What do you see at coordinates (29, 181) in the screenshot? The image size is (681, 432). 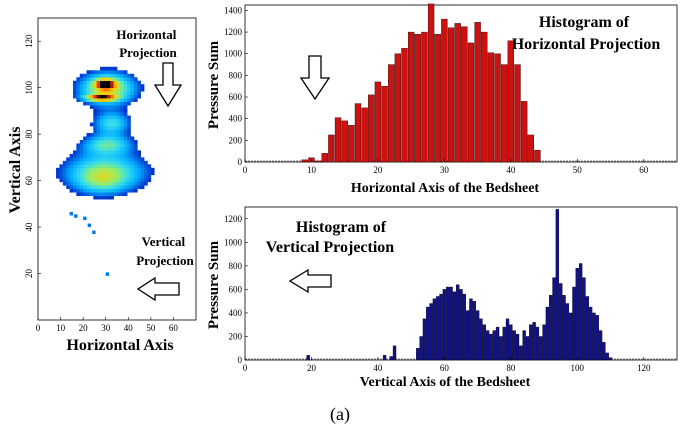 I see `y-tick-label: 60` at bounding box center [29, 181].